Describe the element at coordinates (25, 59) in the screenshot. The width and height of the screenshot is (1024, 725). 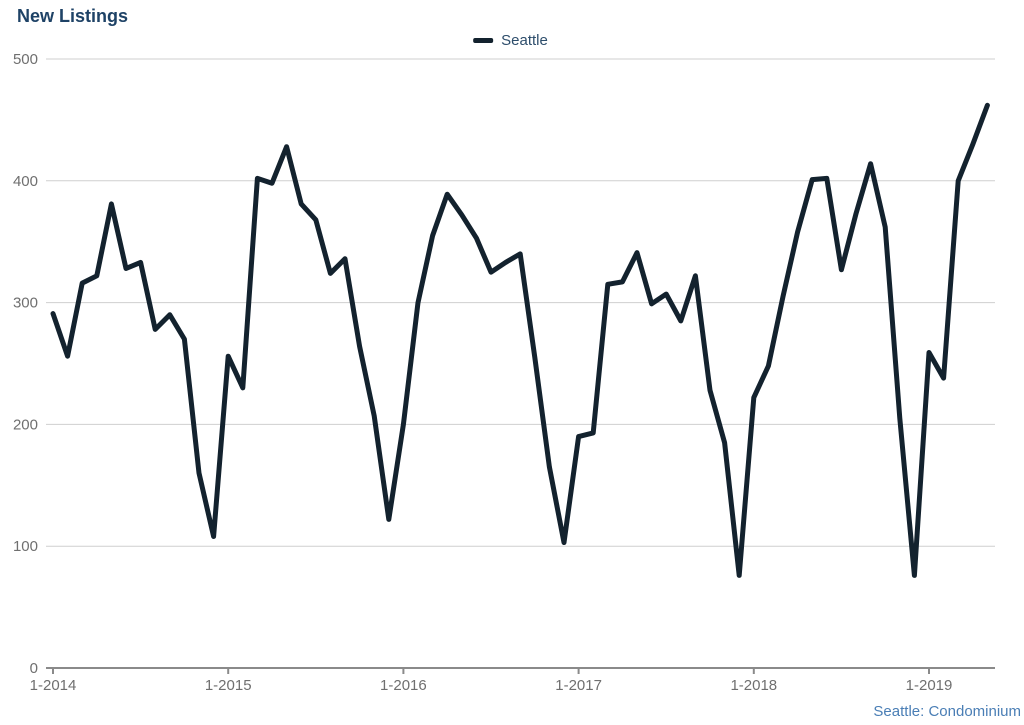
I see `y-axis-label: 500` at that location.